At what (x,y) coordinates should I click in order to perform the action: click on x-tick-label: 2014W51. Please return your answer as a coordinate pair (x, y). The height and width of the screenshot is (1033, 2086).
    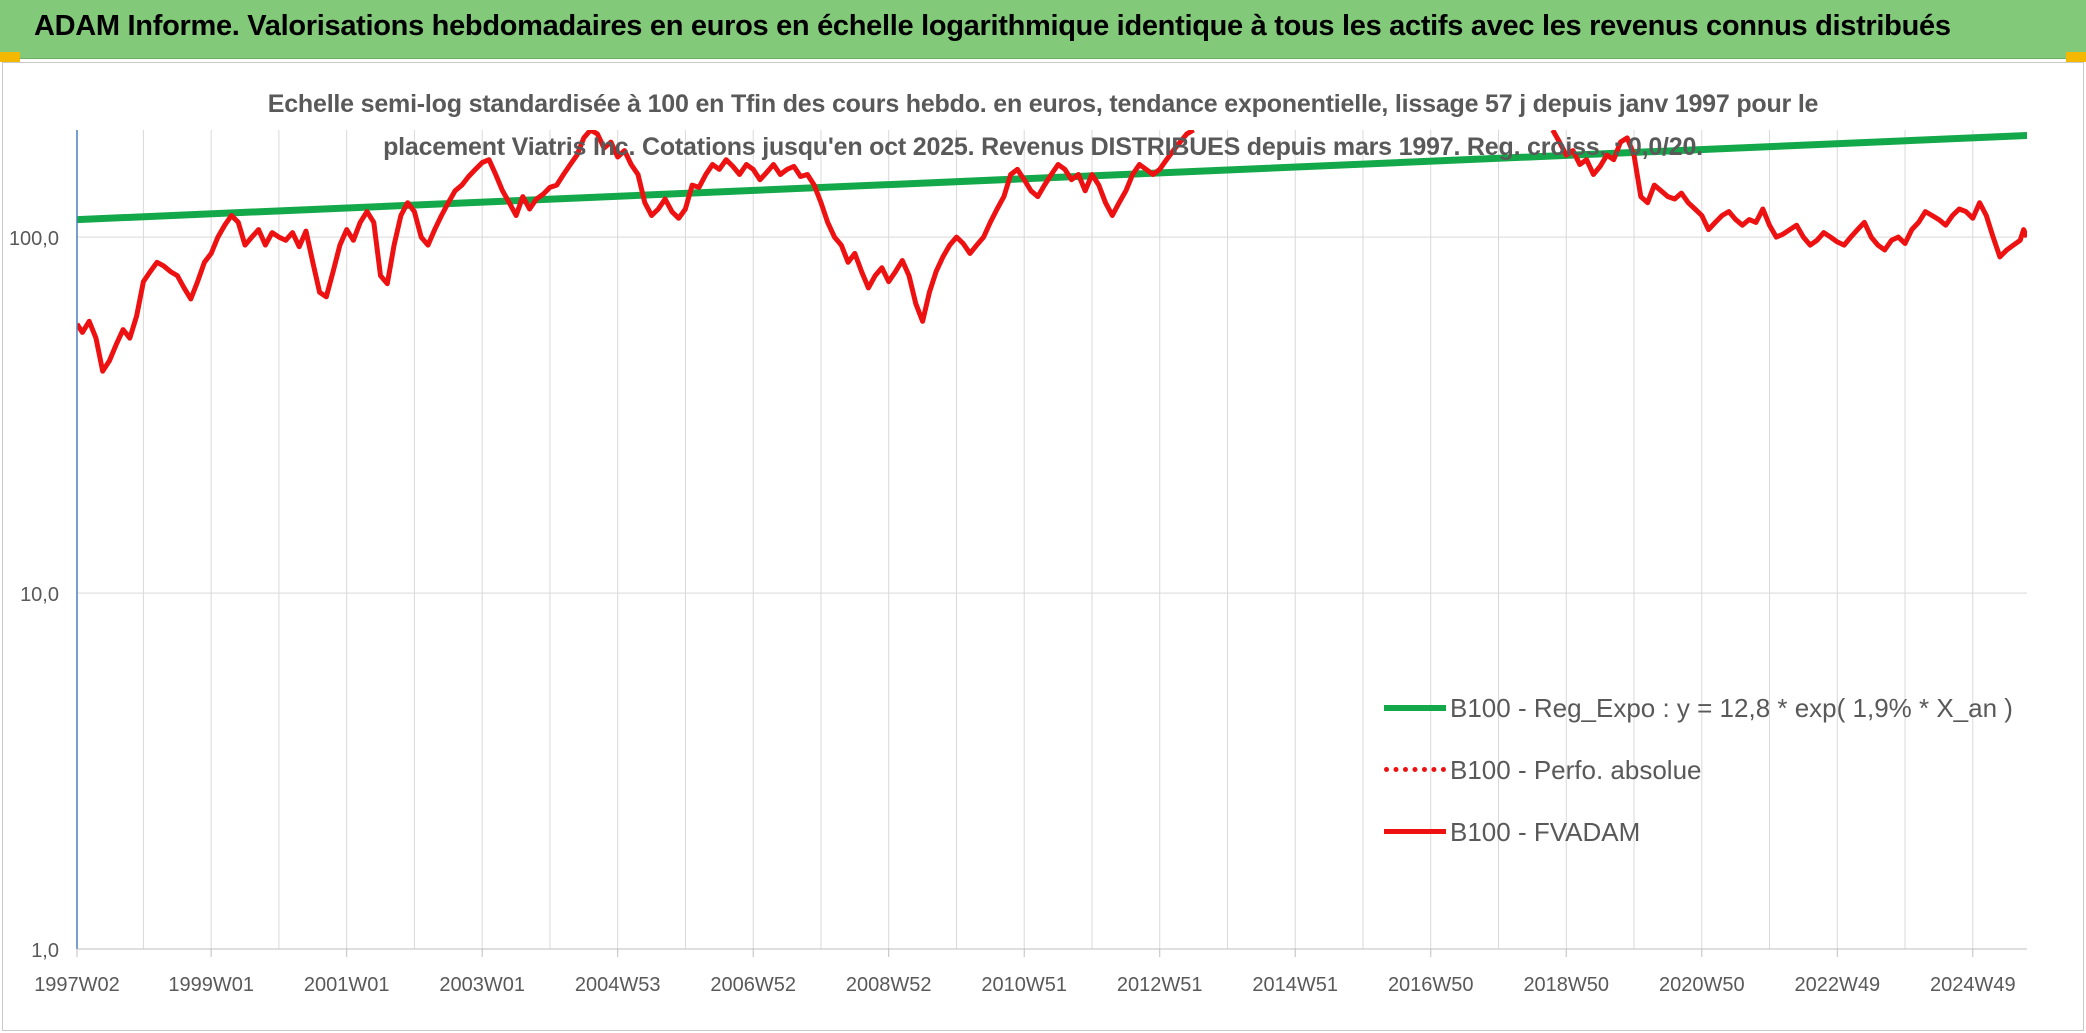
    Looking at the image, I should click on (1295, 985).